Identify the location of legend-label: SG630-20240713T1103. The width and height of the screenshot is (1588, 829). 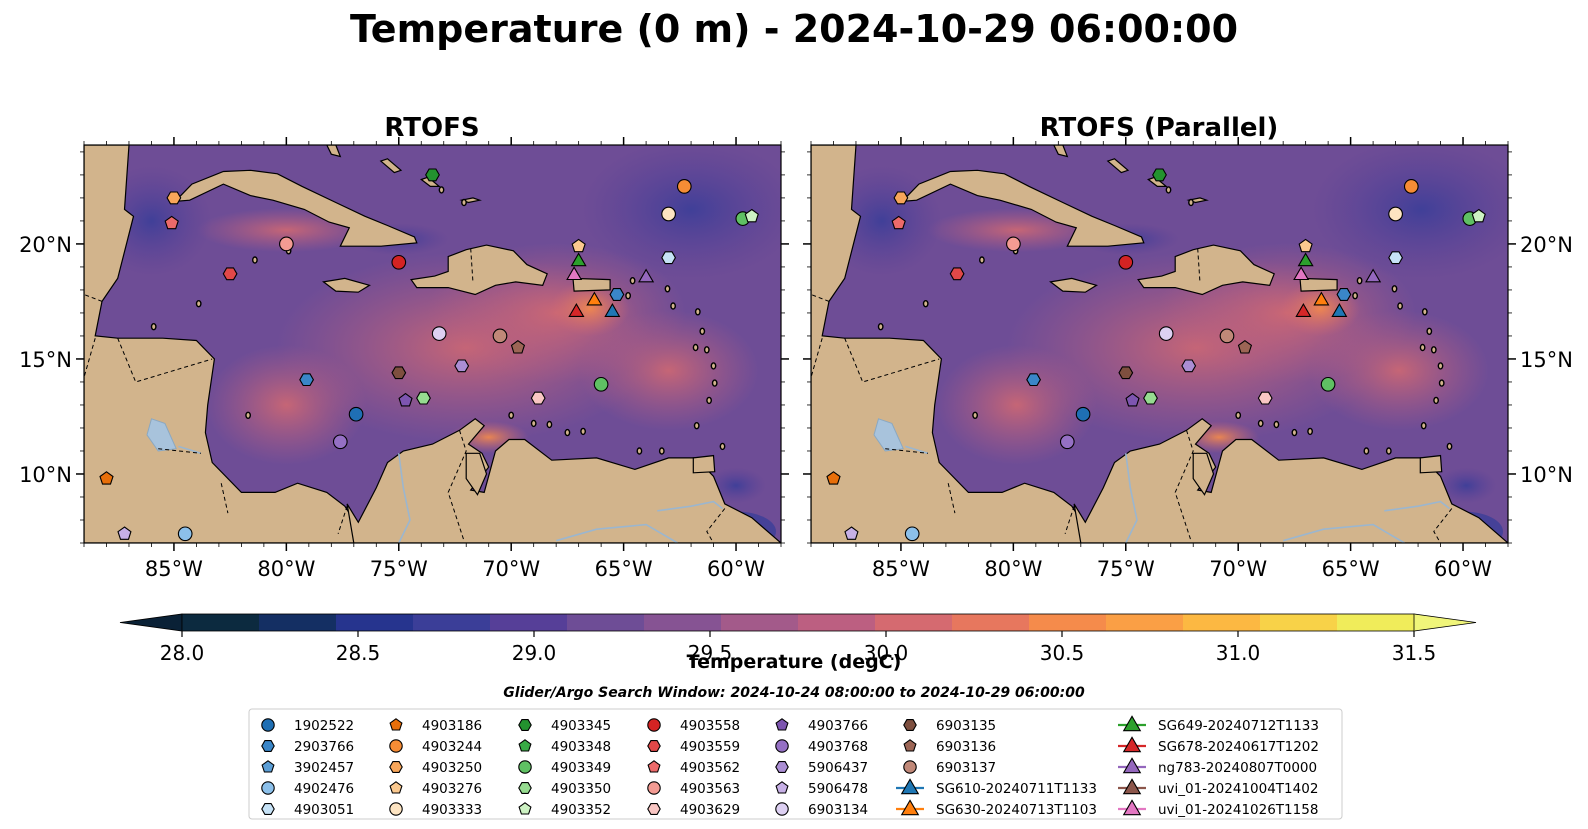
(1016, 810).